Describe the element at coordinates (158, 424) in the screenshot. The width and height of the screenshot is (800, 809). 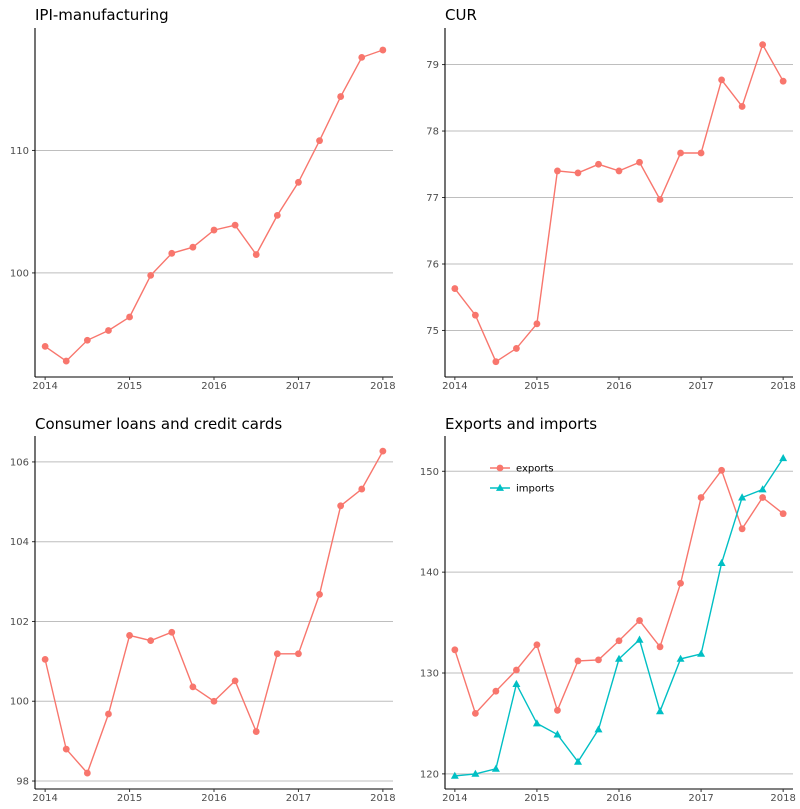
I see `chart-title: Consumer loans and credit cards` at that location.